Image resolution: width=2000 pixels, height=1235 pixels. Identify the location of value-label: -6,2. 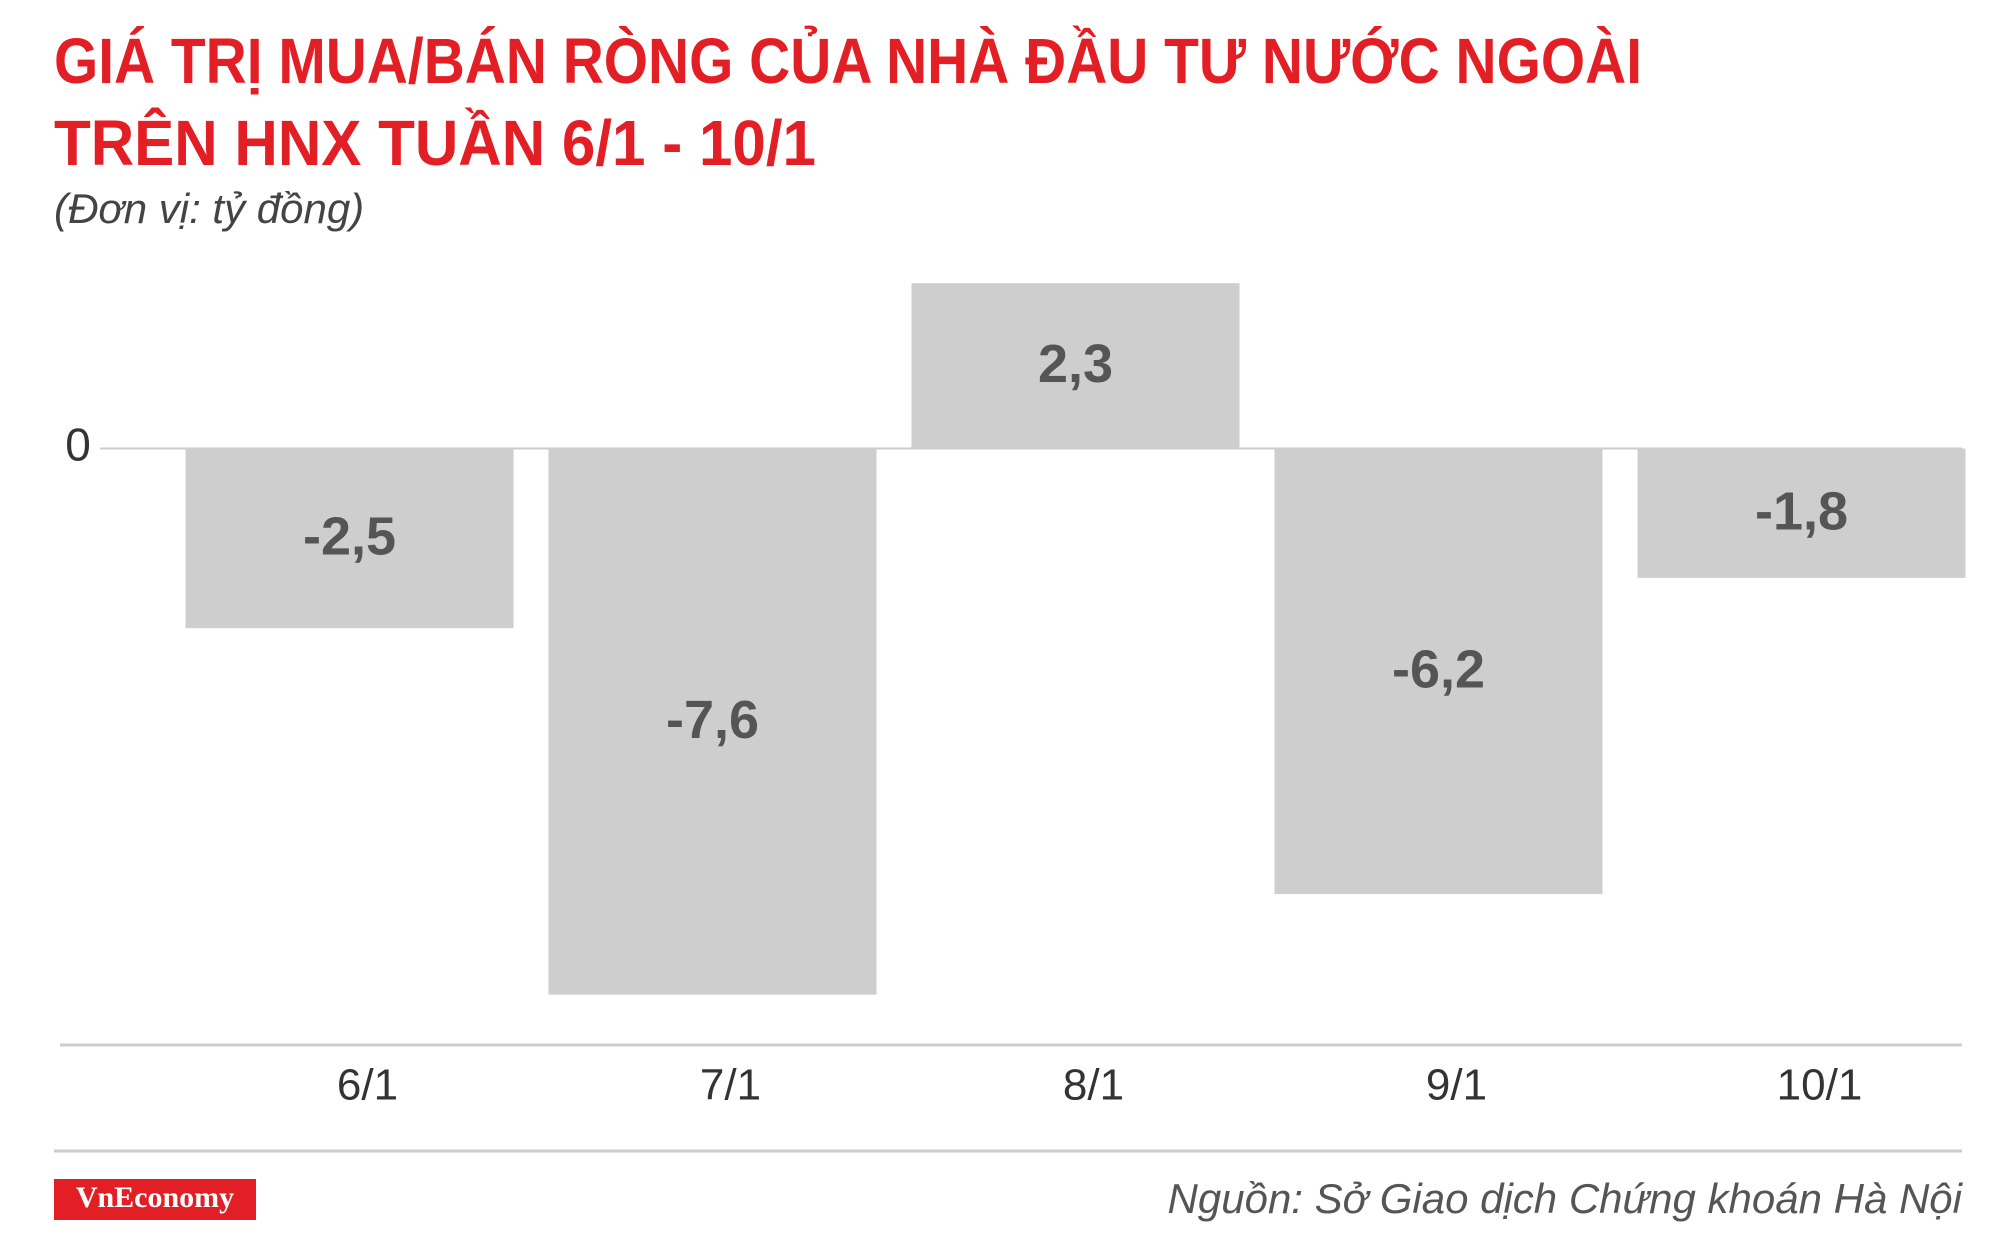
(1438, 670).